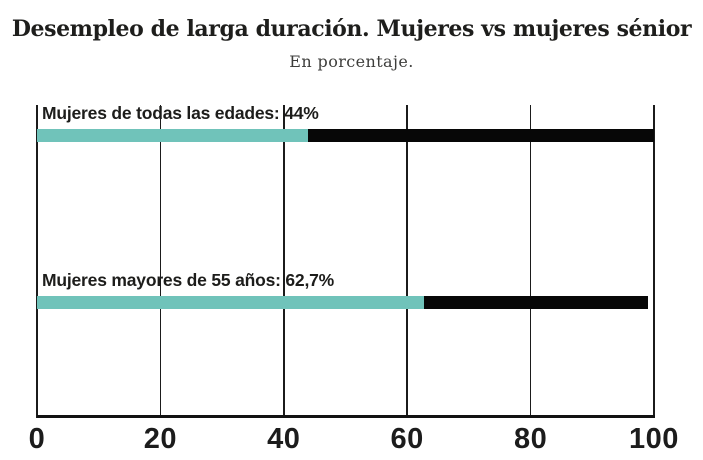 The height and width of the screenshot is (460, 703). I want to click on x-axis-tick-label: 40, so click(284, 439).